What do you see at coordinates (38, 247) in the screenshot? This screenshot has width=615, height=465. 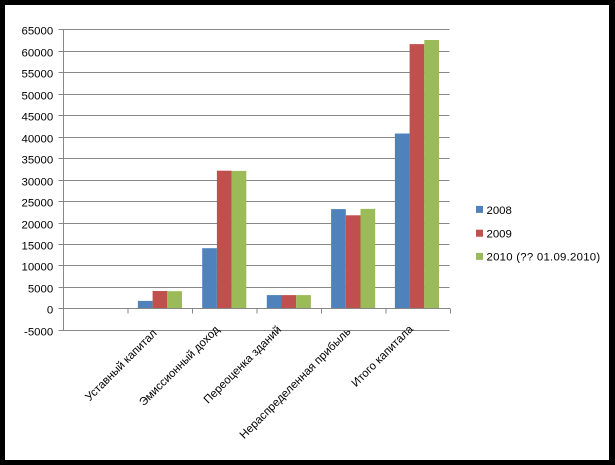 I see `svg-text: 15000` at bounding box center [38, 247].